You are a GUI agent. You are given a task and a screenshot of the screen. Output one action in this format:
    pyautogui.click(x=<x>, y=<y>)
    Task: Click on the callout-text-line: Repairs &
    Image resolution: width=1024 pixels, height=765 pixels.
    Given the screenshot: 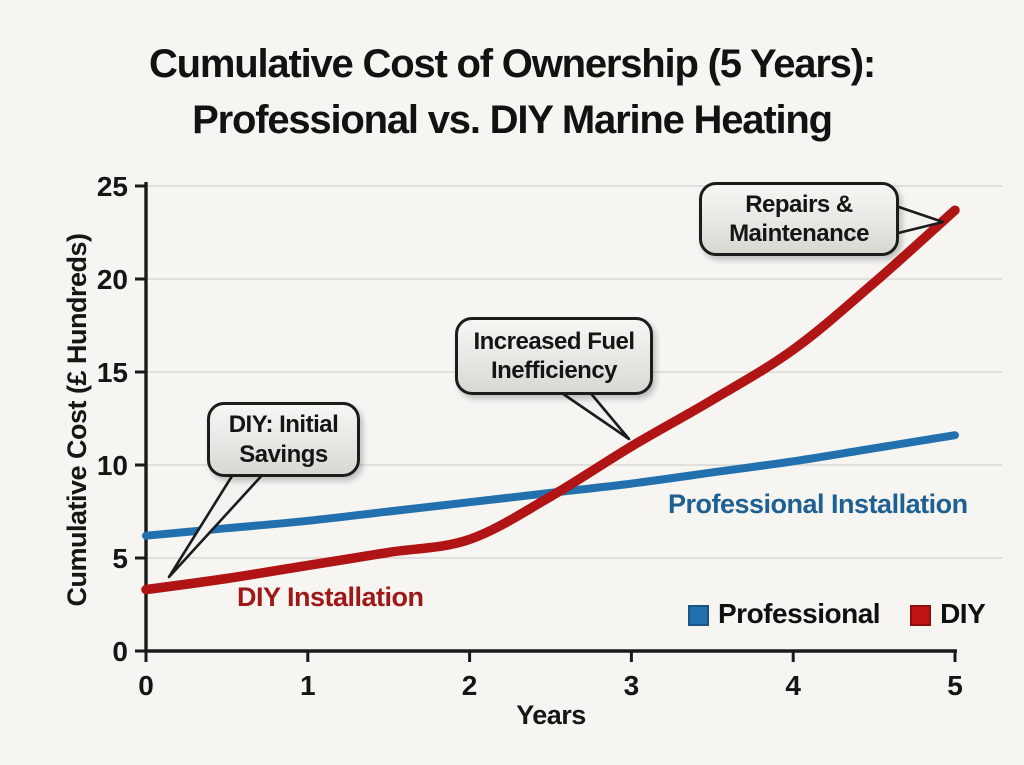 What is the action you would take?
    pyautogui.click(x=799, y=204)
    